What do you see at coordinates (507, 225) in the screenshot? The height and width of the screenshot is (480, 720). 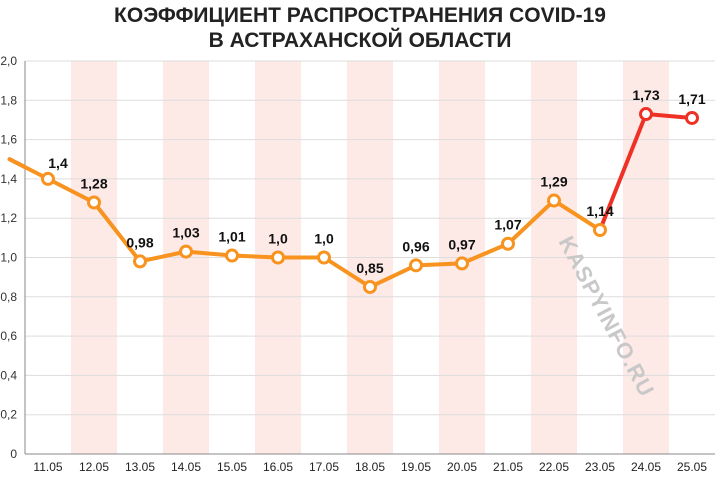 I see `data-label: 1,07` at bounding box center [507, 225].